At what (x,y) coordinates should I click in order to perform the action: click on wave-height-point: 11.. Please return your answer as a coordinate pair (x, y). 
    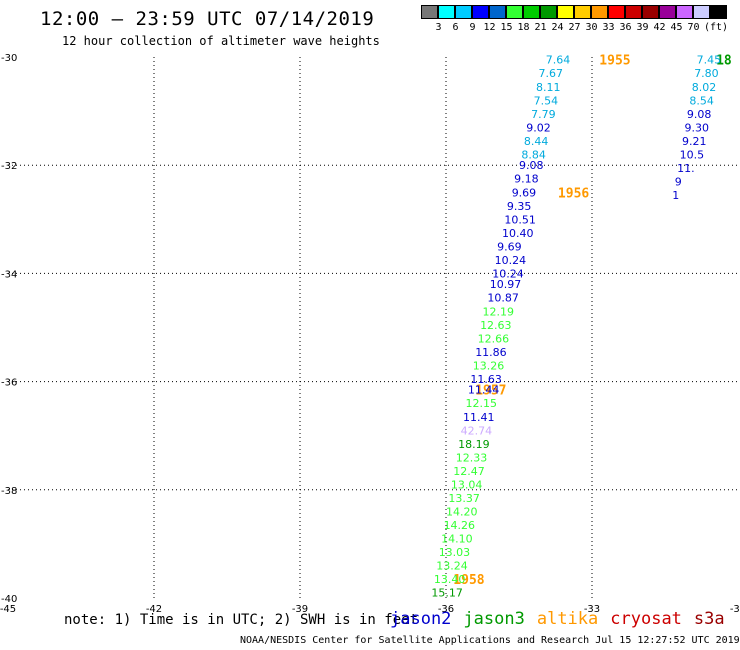
    Looking at the image, I should click on (686, 168).